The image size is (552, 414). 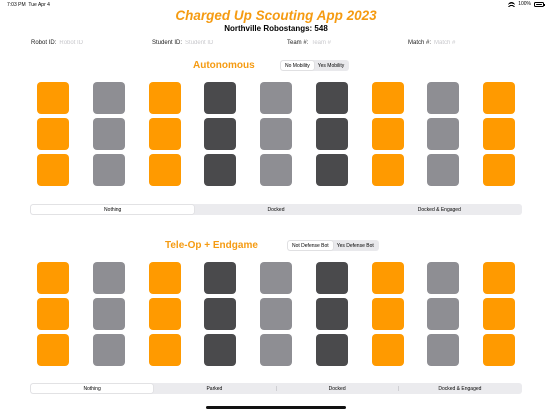 I want to click on match-number-input, so click(x=459, y=43).